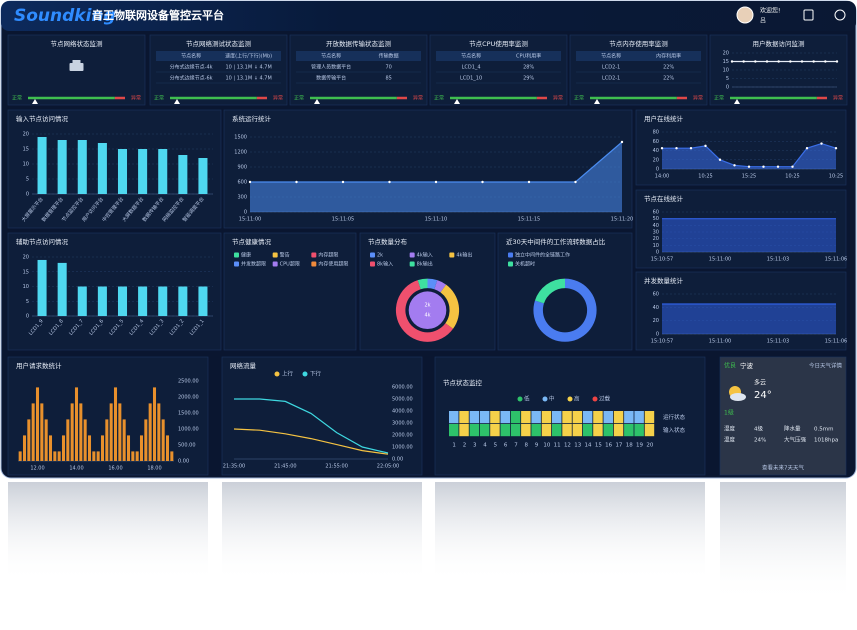 This screenshot has width=857, height=630. I want to click on y-tick-label: 3000.00, so click(402, 424).